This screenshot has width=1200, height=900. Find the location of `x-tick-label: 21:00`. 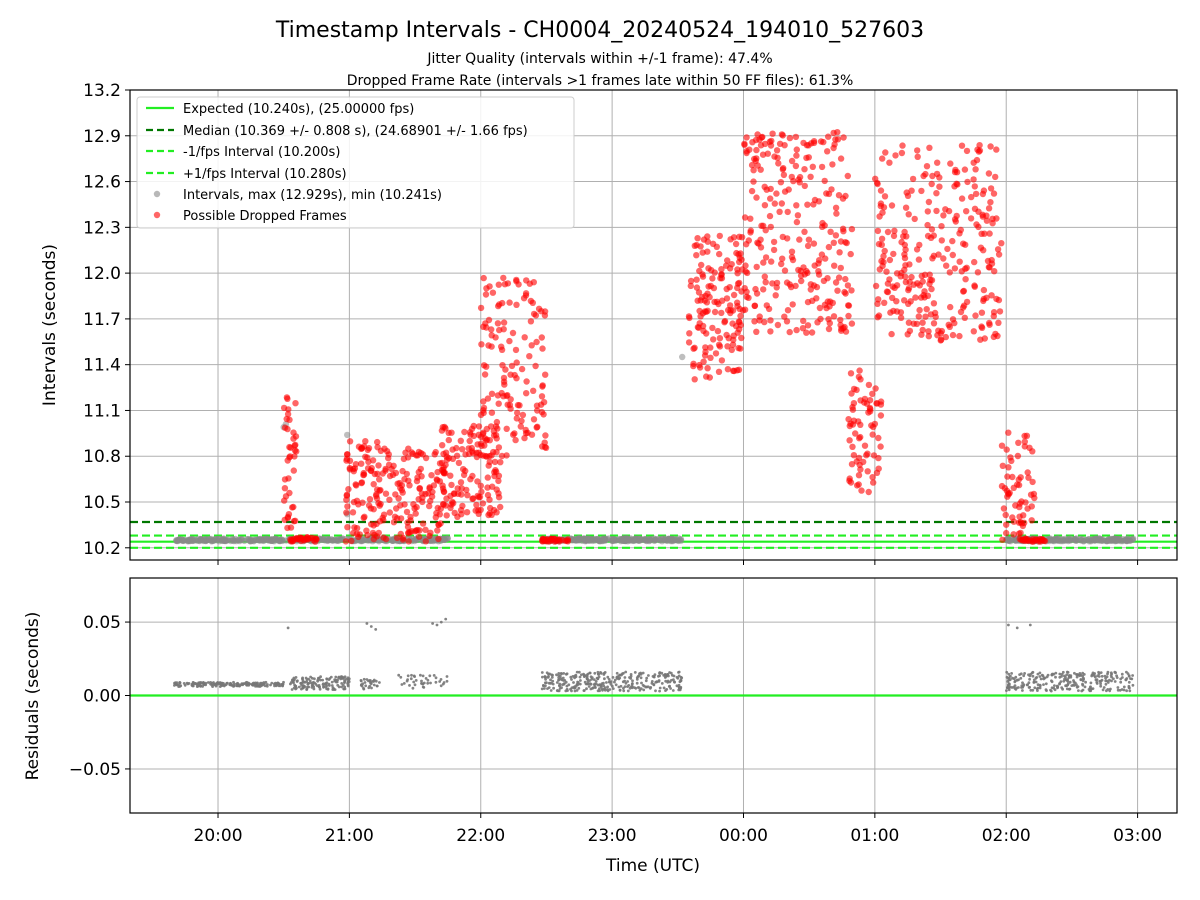

x-tick-label: 21:00 is located at coordinates (349, 836).